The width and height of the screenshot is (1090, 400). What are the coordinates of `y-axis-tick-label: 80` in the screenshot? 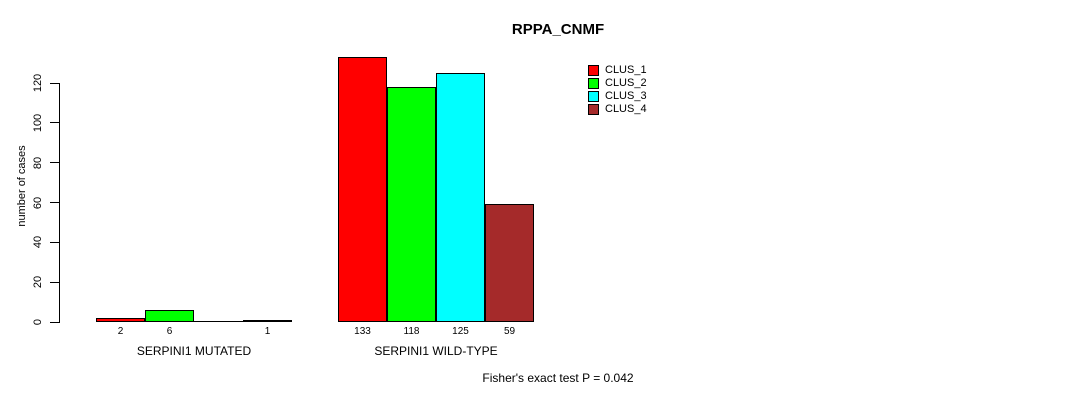 It's located at (38, 162).